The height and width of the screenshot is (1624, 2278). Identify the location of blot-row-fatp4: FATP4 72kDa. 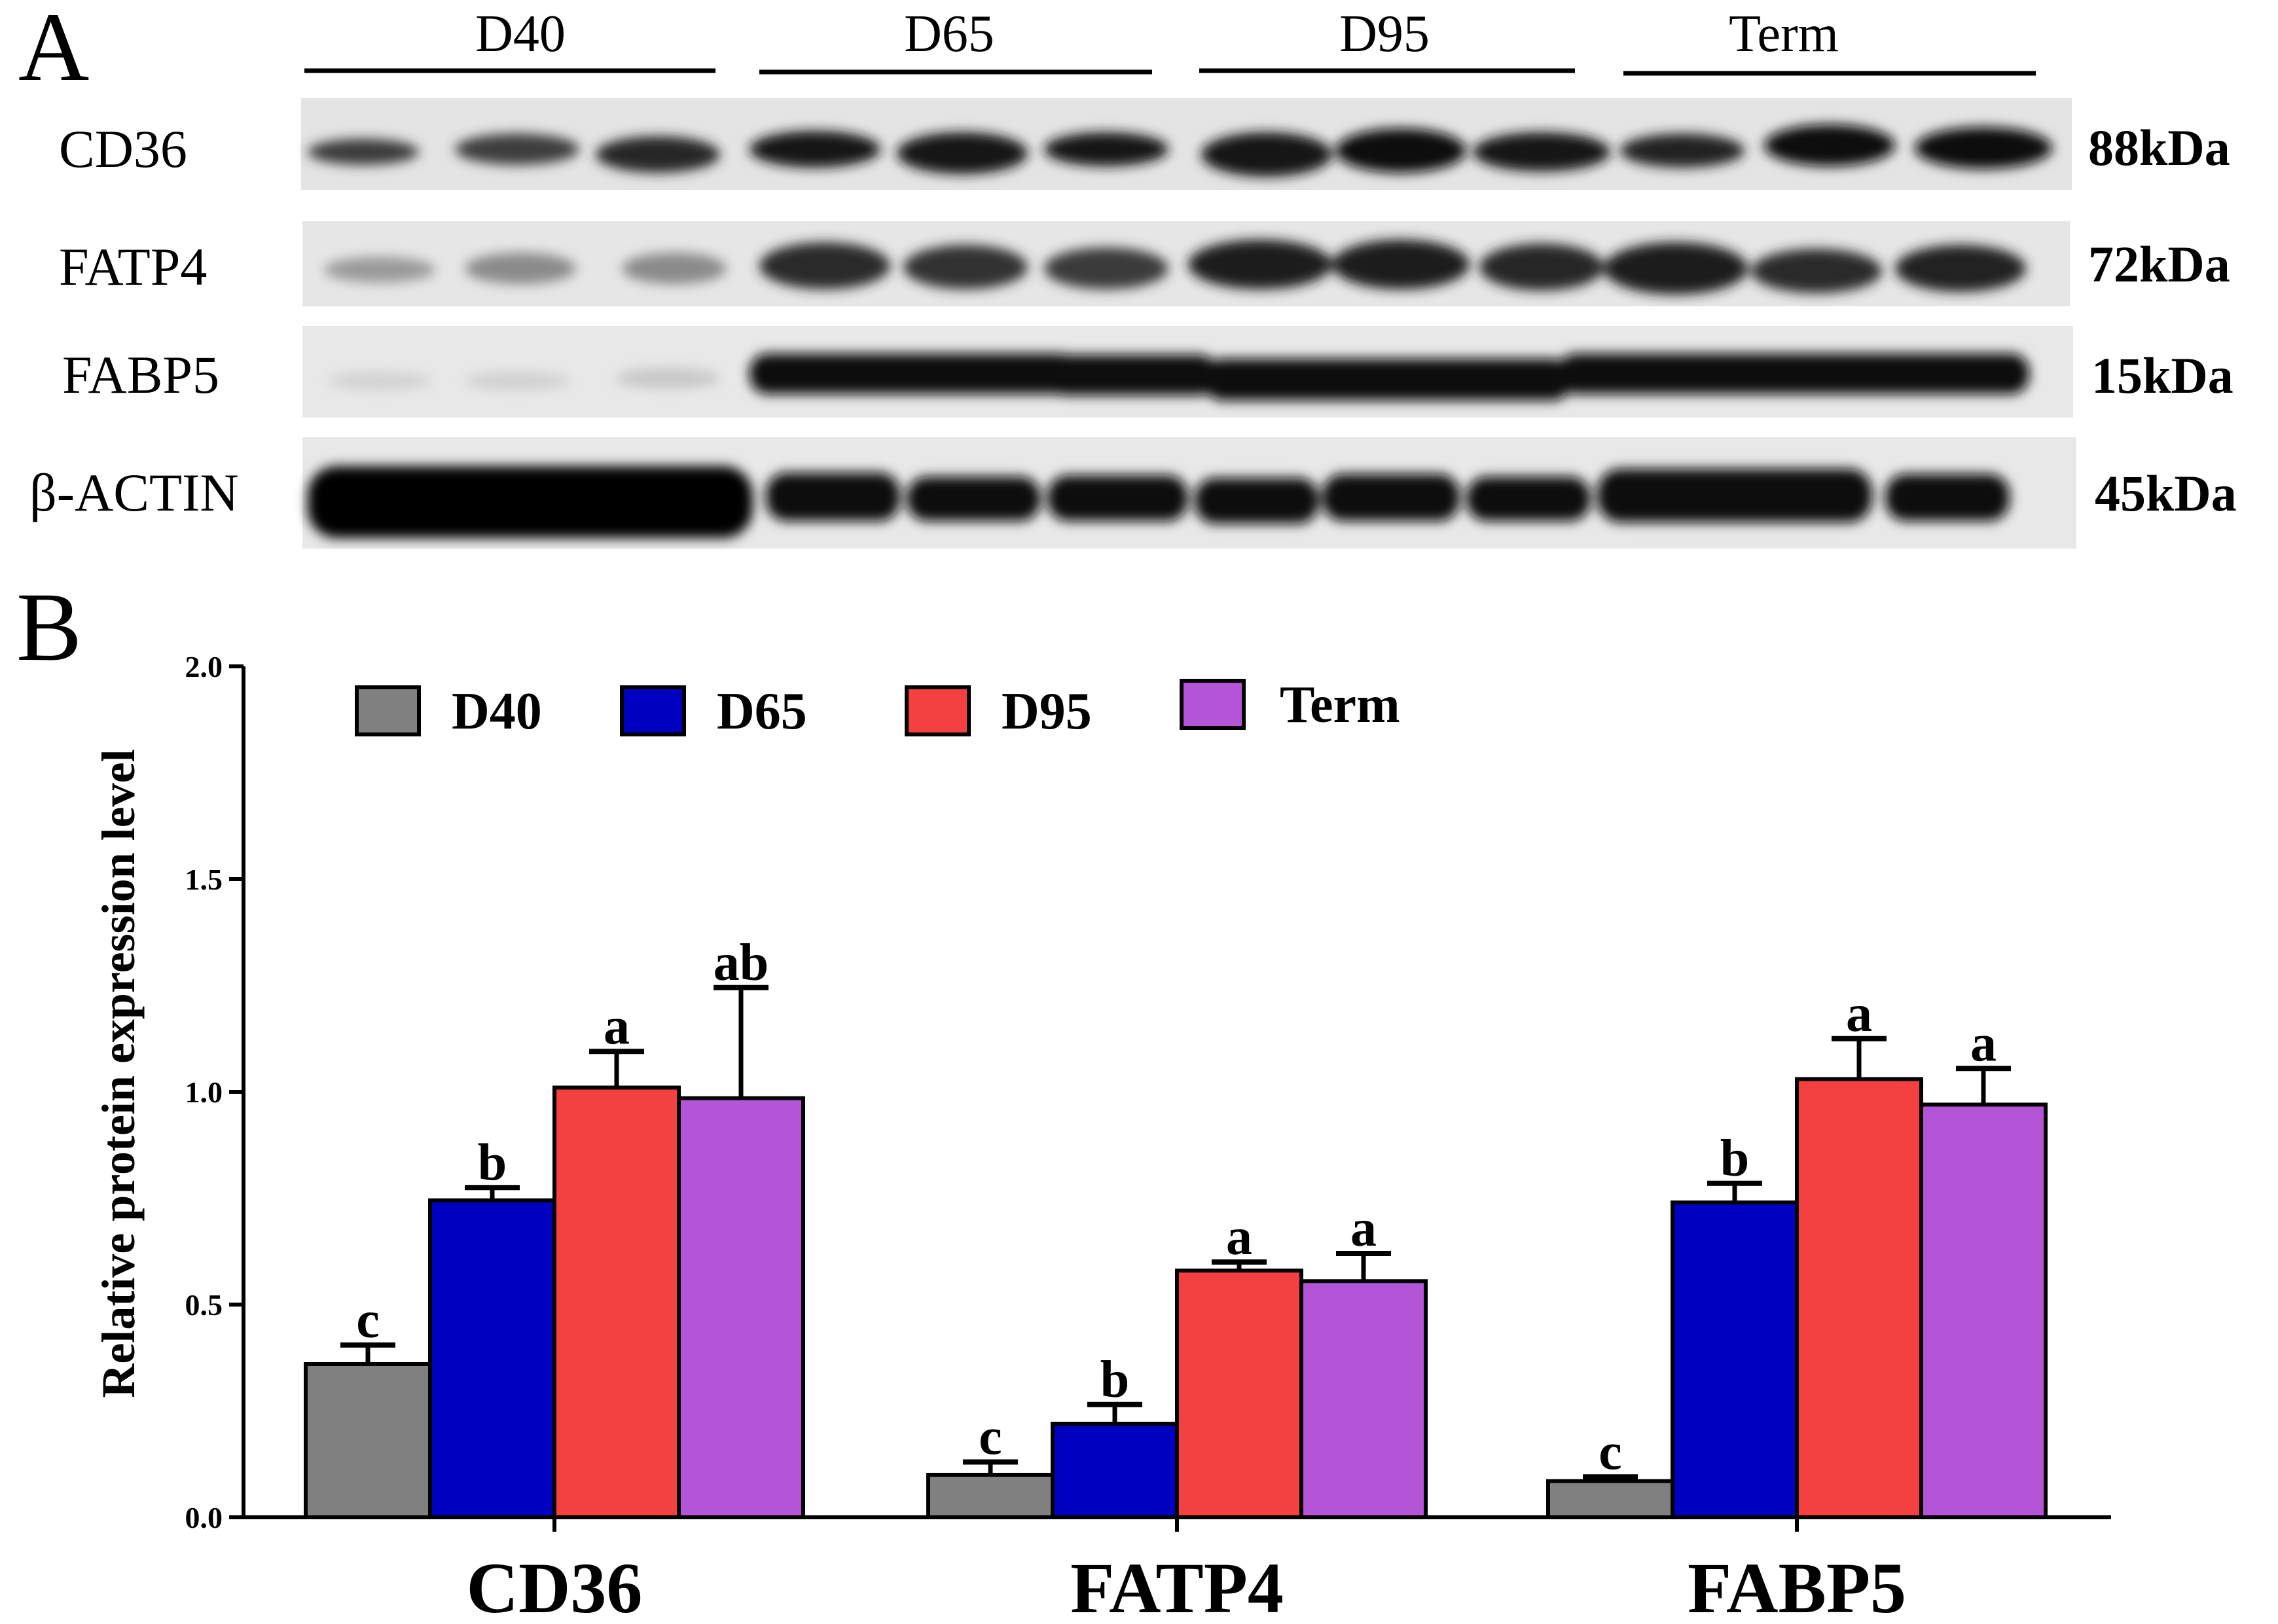
(1144, 263).